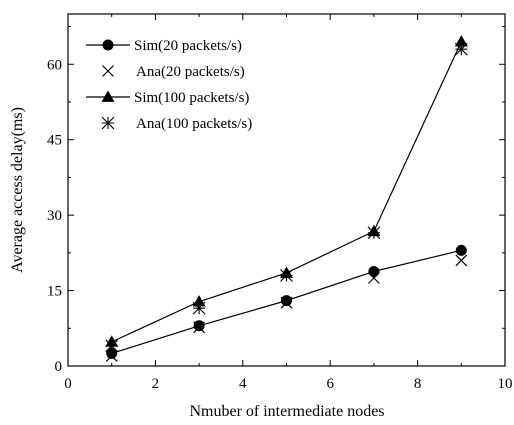 The height and width of the screenshot is (425, 514). Describe the element at coordinates (191, 98) in the screenshot. I see `legend-label: Sim(100 packets/s)` at that location.